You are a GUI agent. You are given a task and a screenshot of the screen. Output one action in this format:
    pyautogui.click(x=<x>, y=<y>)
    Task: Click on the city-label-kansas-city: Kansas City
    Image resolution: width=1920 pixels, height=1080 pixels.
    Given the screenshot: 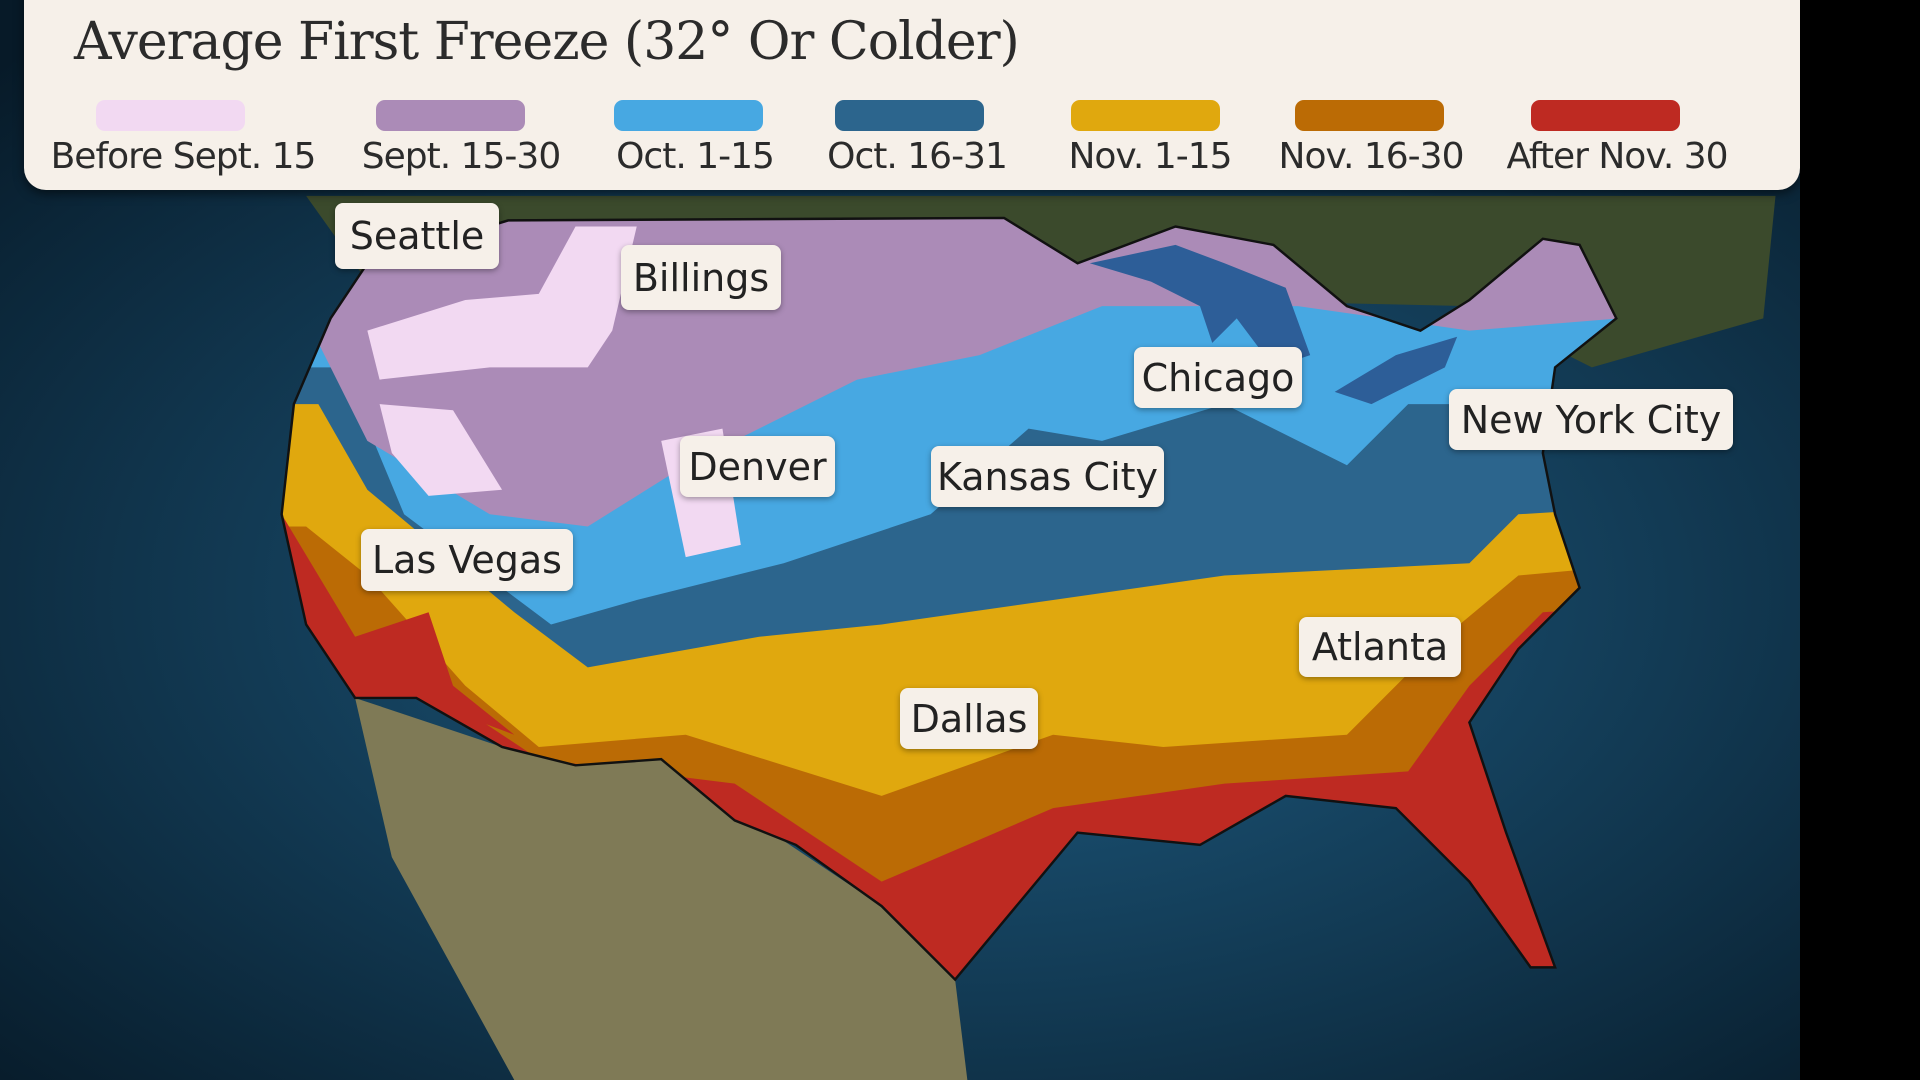 What is the action you would take?
    pyautogui.click(x=1047, y=476)
    